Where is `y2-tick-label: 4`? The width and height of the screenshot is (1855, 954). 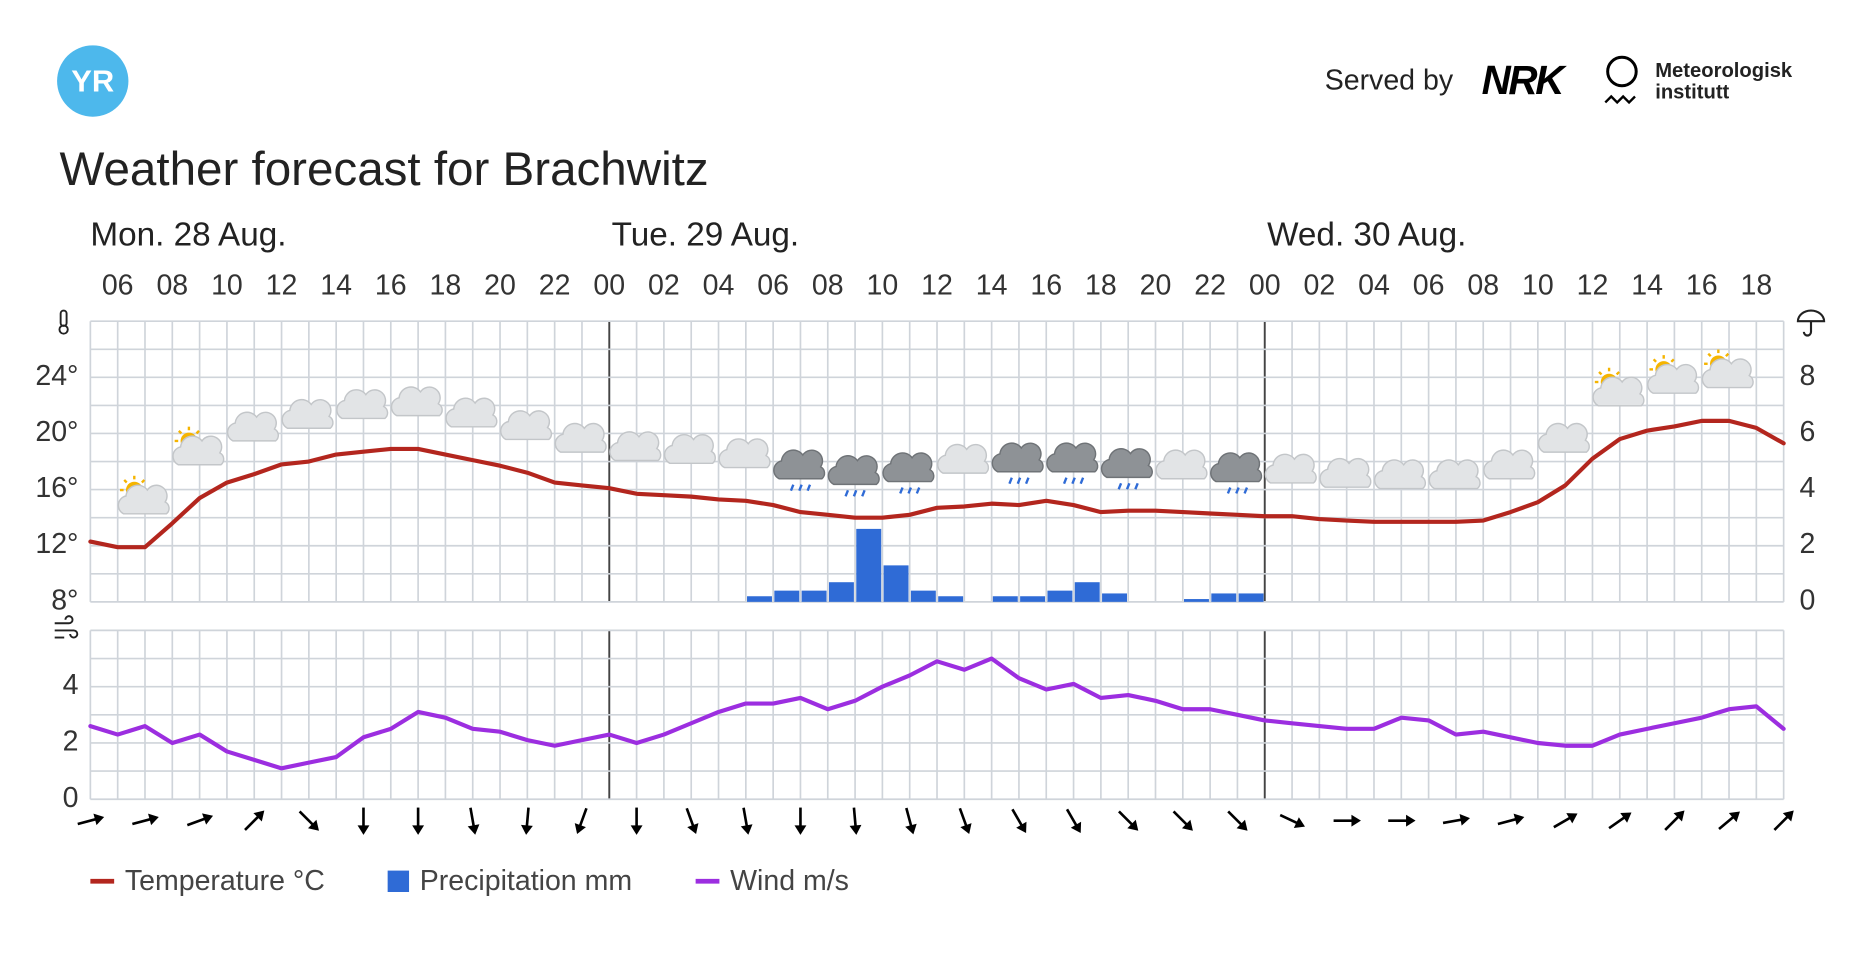
y2-tick-label: 4 is located at coordinates (1808, 488).